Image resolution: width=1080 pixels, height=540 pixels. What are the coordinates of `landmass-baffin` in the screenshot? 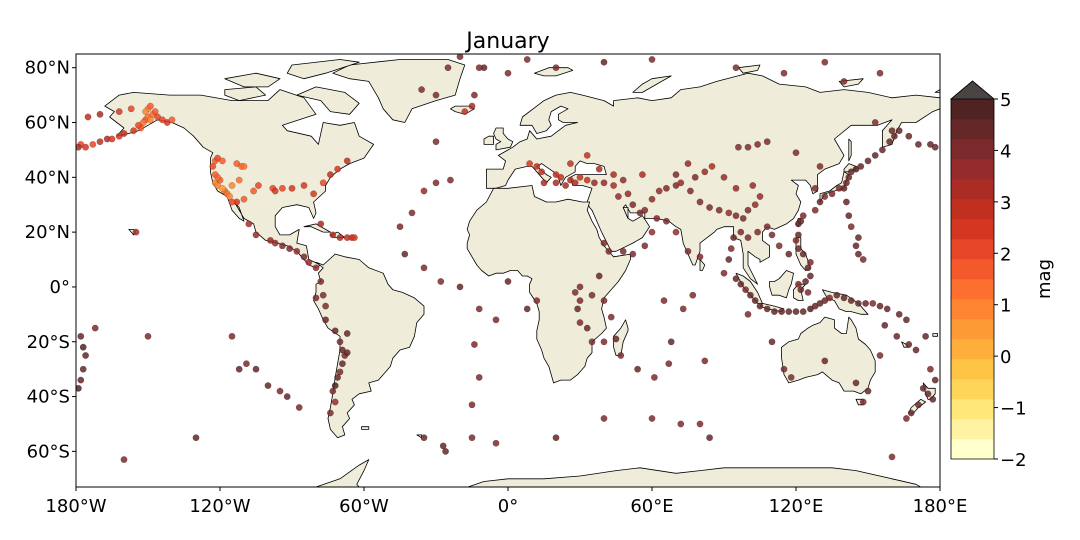 It's located at (328, 100).